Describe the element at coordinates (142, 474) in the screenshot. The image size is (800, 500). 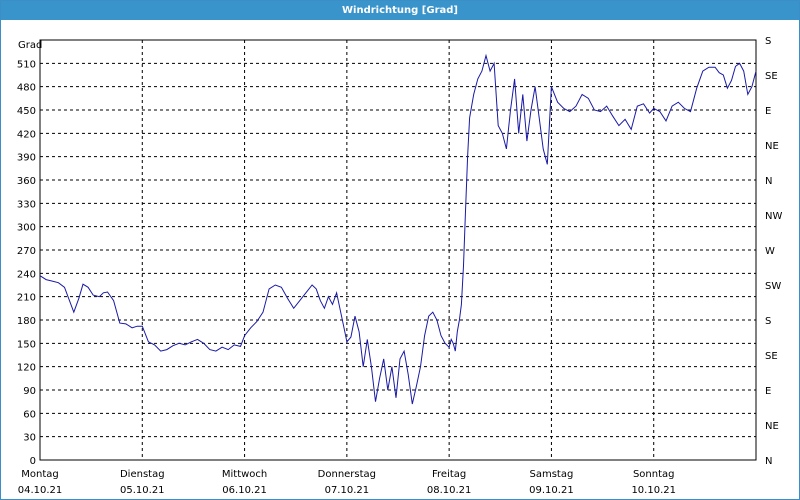
I see `x-tick-day: Dienstag` at that location.